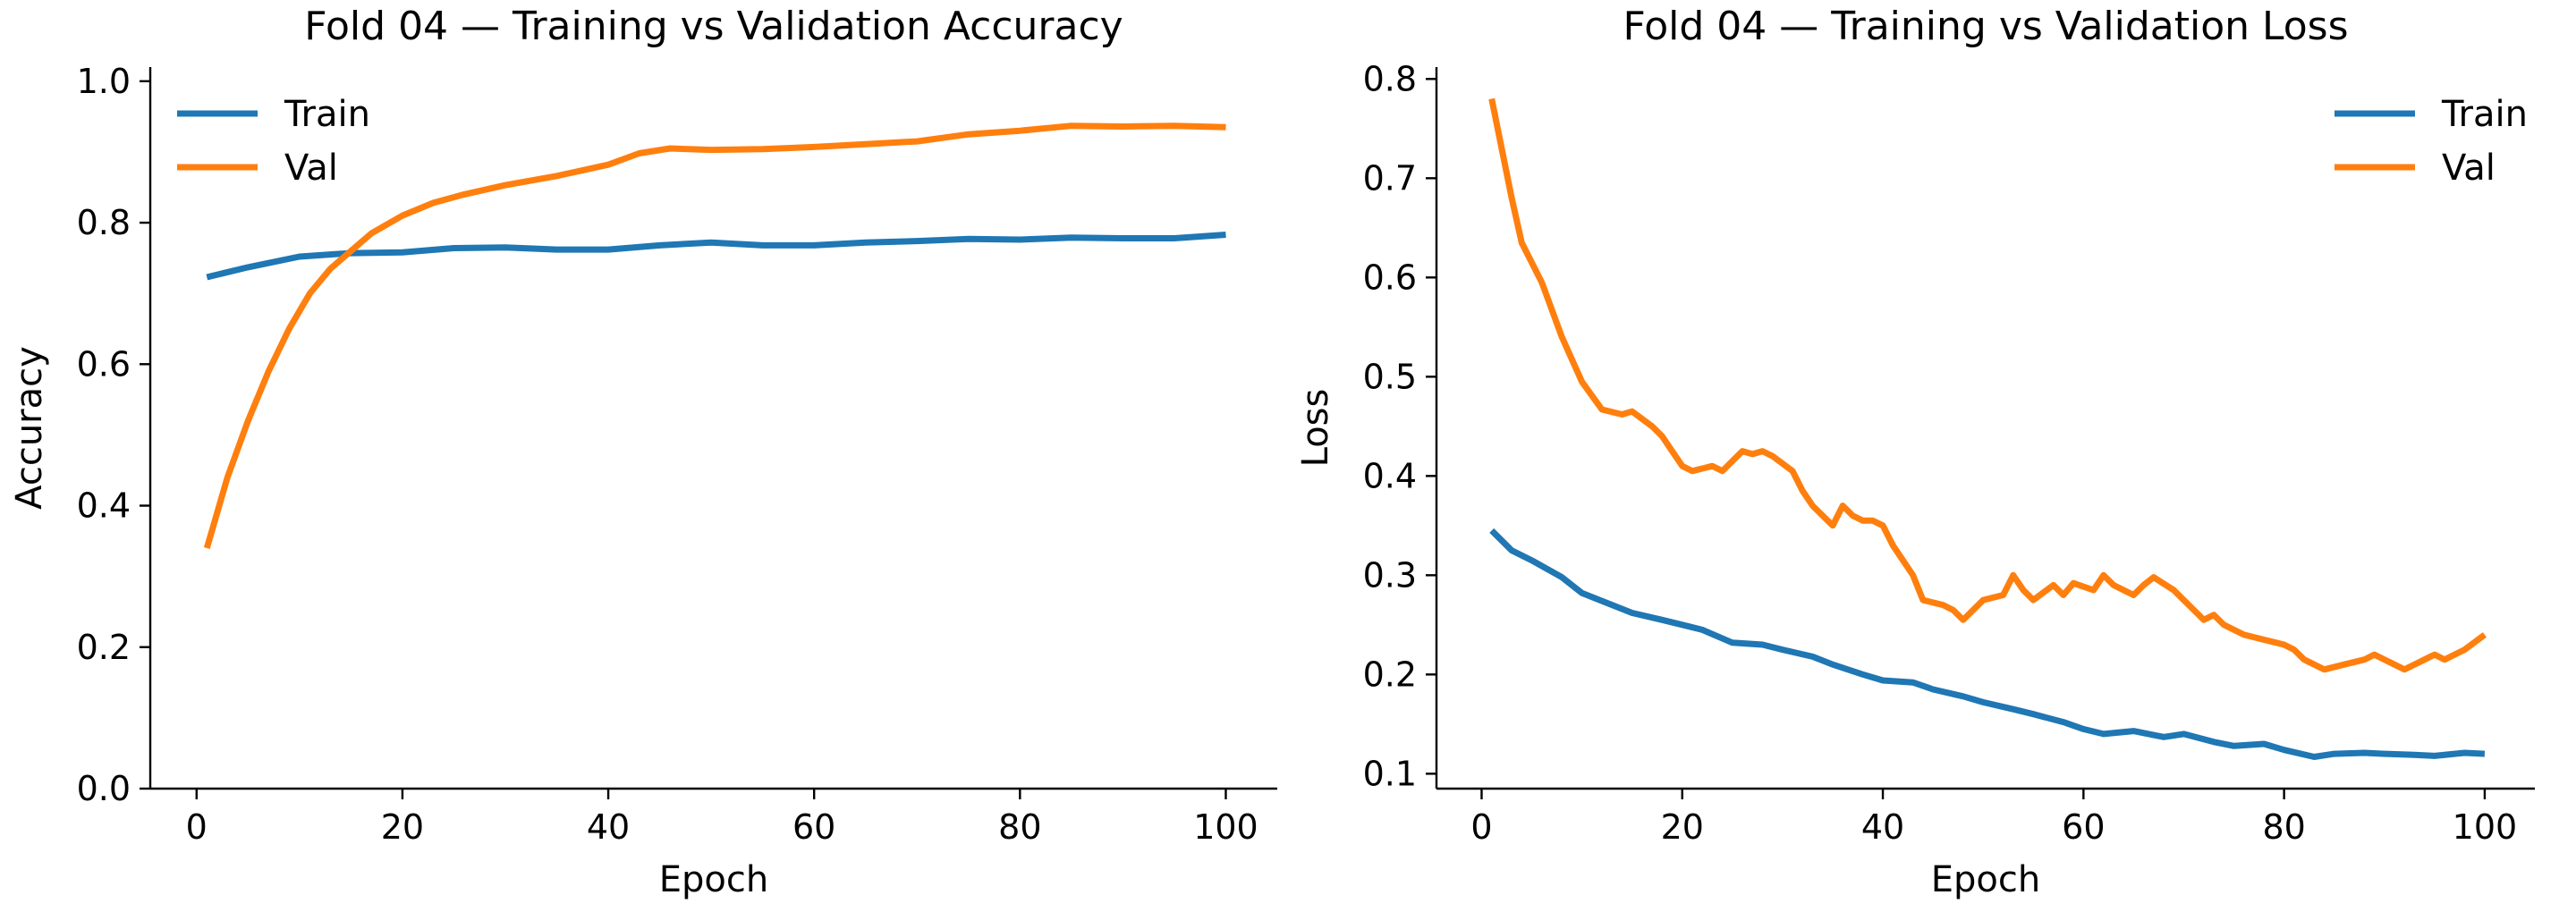 The image size is (2576, 912). What do you see at coordinates (104, 788) in the screenshot?
I see `accuracy-y-tick-label: 0.0` at bounding box center [104, 788].